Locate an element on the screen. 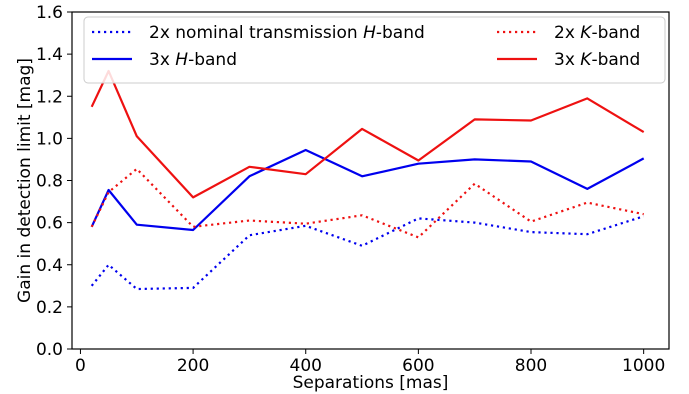 The width and height of the screenshot is (689, 394). x-tick-label-4: 800 is located at coordinates (531, 366).